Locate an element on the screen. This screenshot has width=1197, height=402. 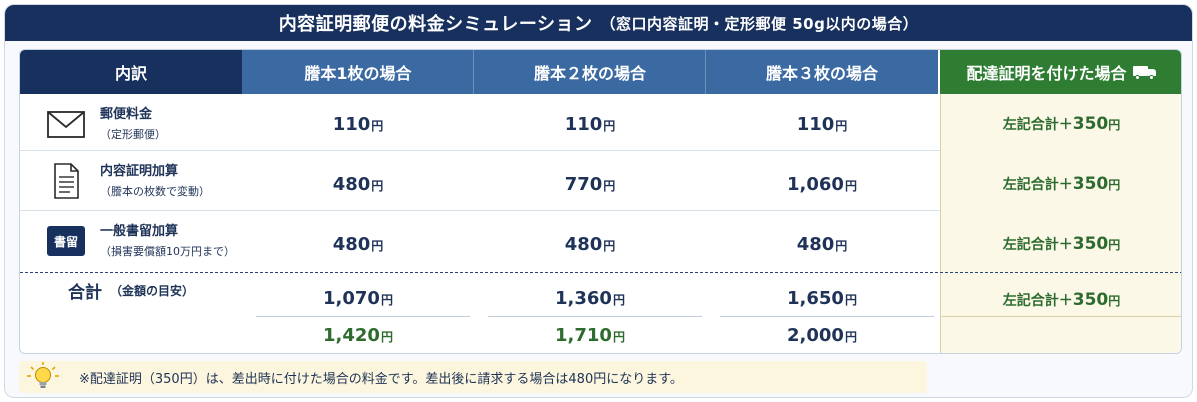
header-breakdown-label: 内訳 is located at coordinates (130, 73).